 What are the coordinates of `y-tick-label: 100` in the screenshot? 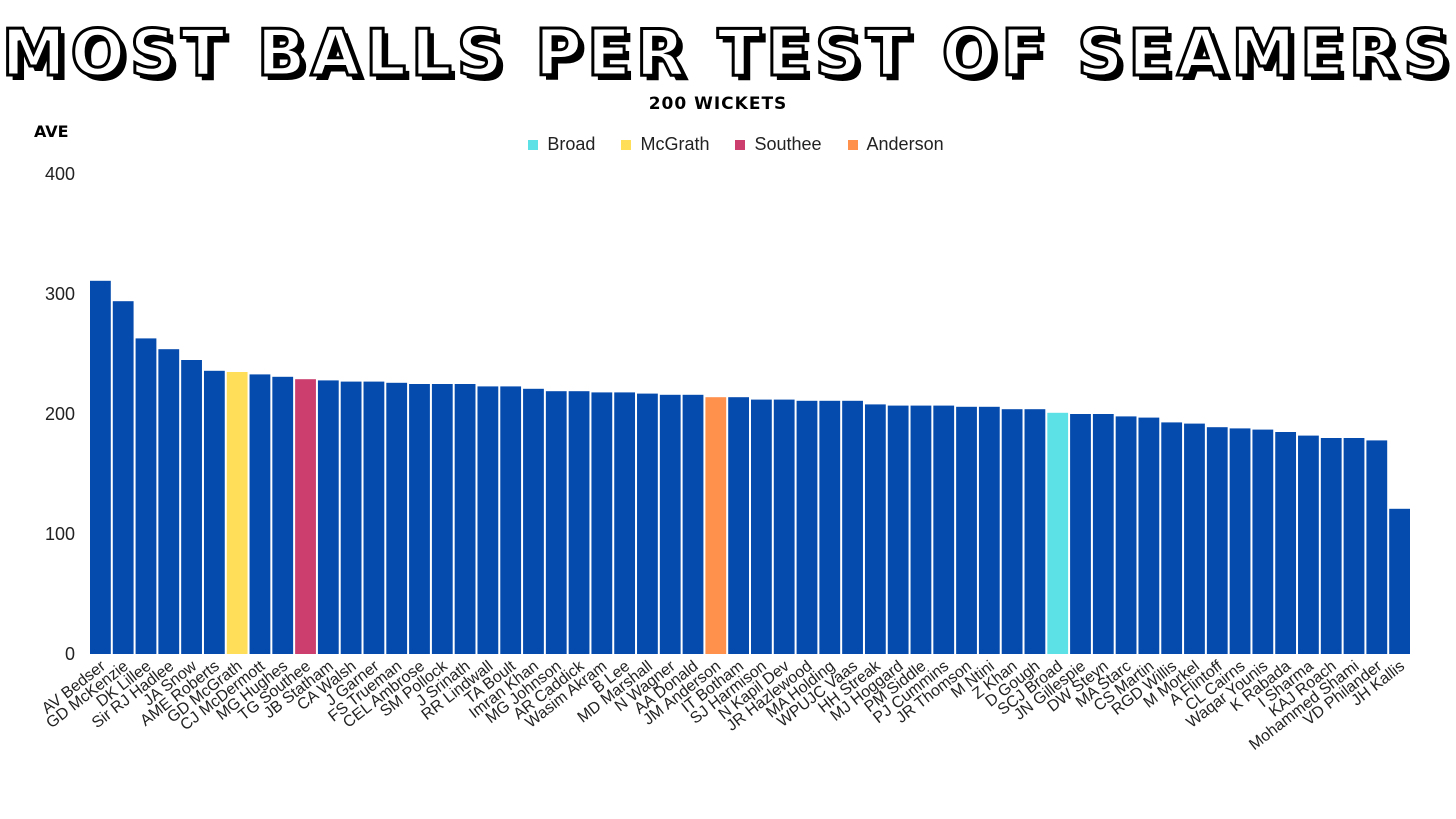 It's located at (60, 534).